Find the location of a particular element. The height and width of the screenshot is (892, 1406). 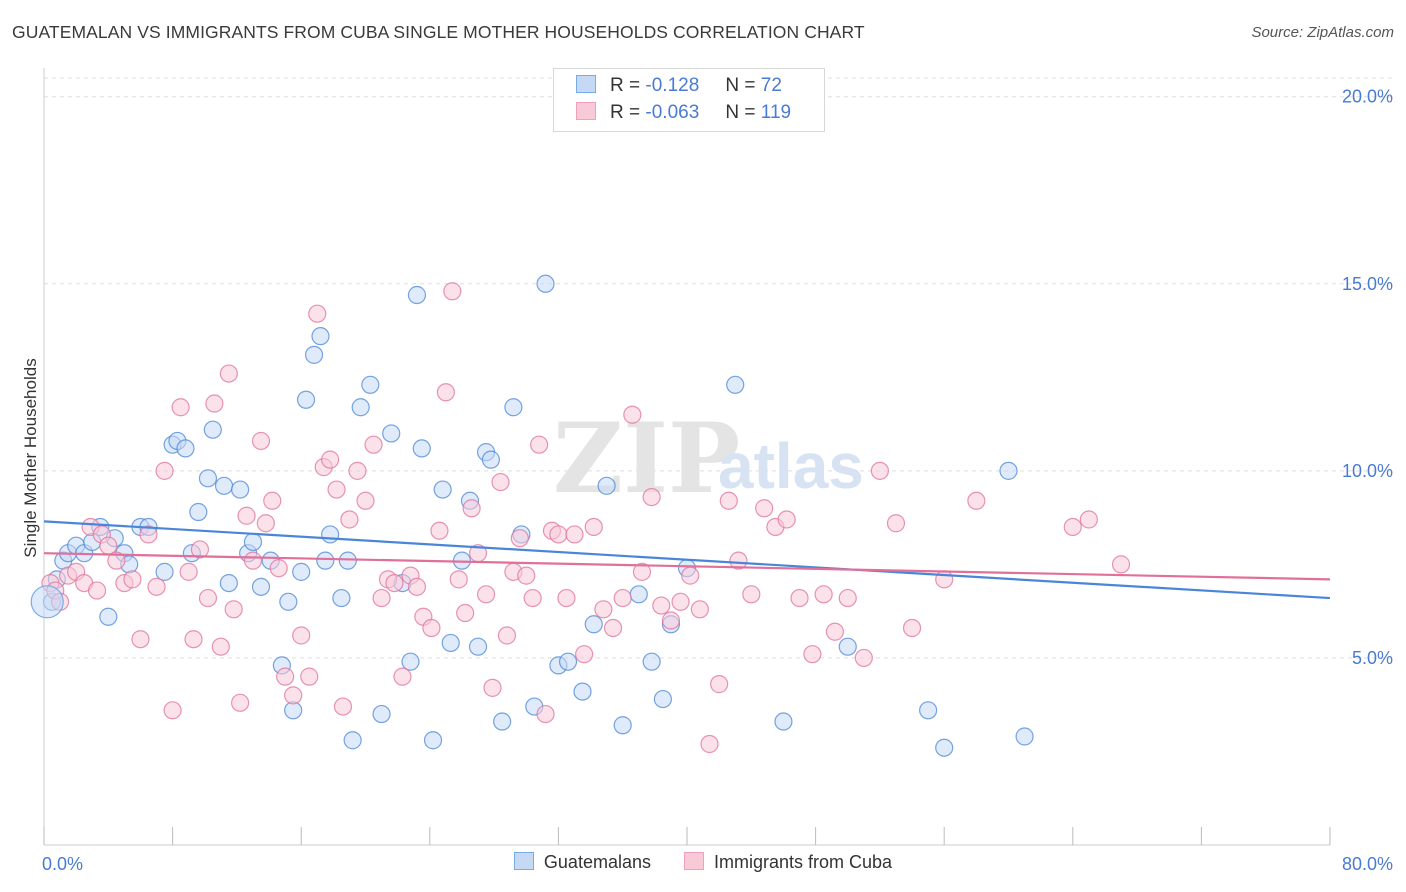

legend-swatch-cuba is located at coordinates (694, 861).